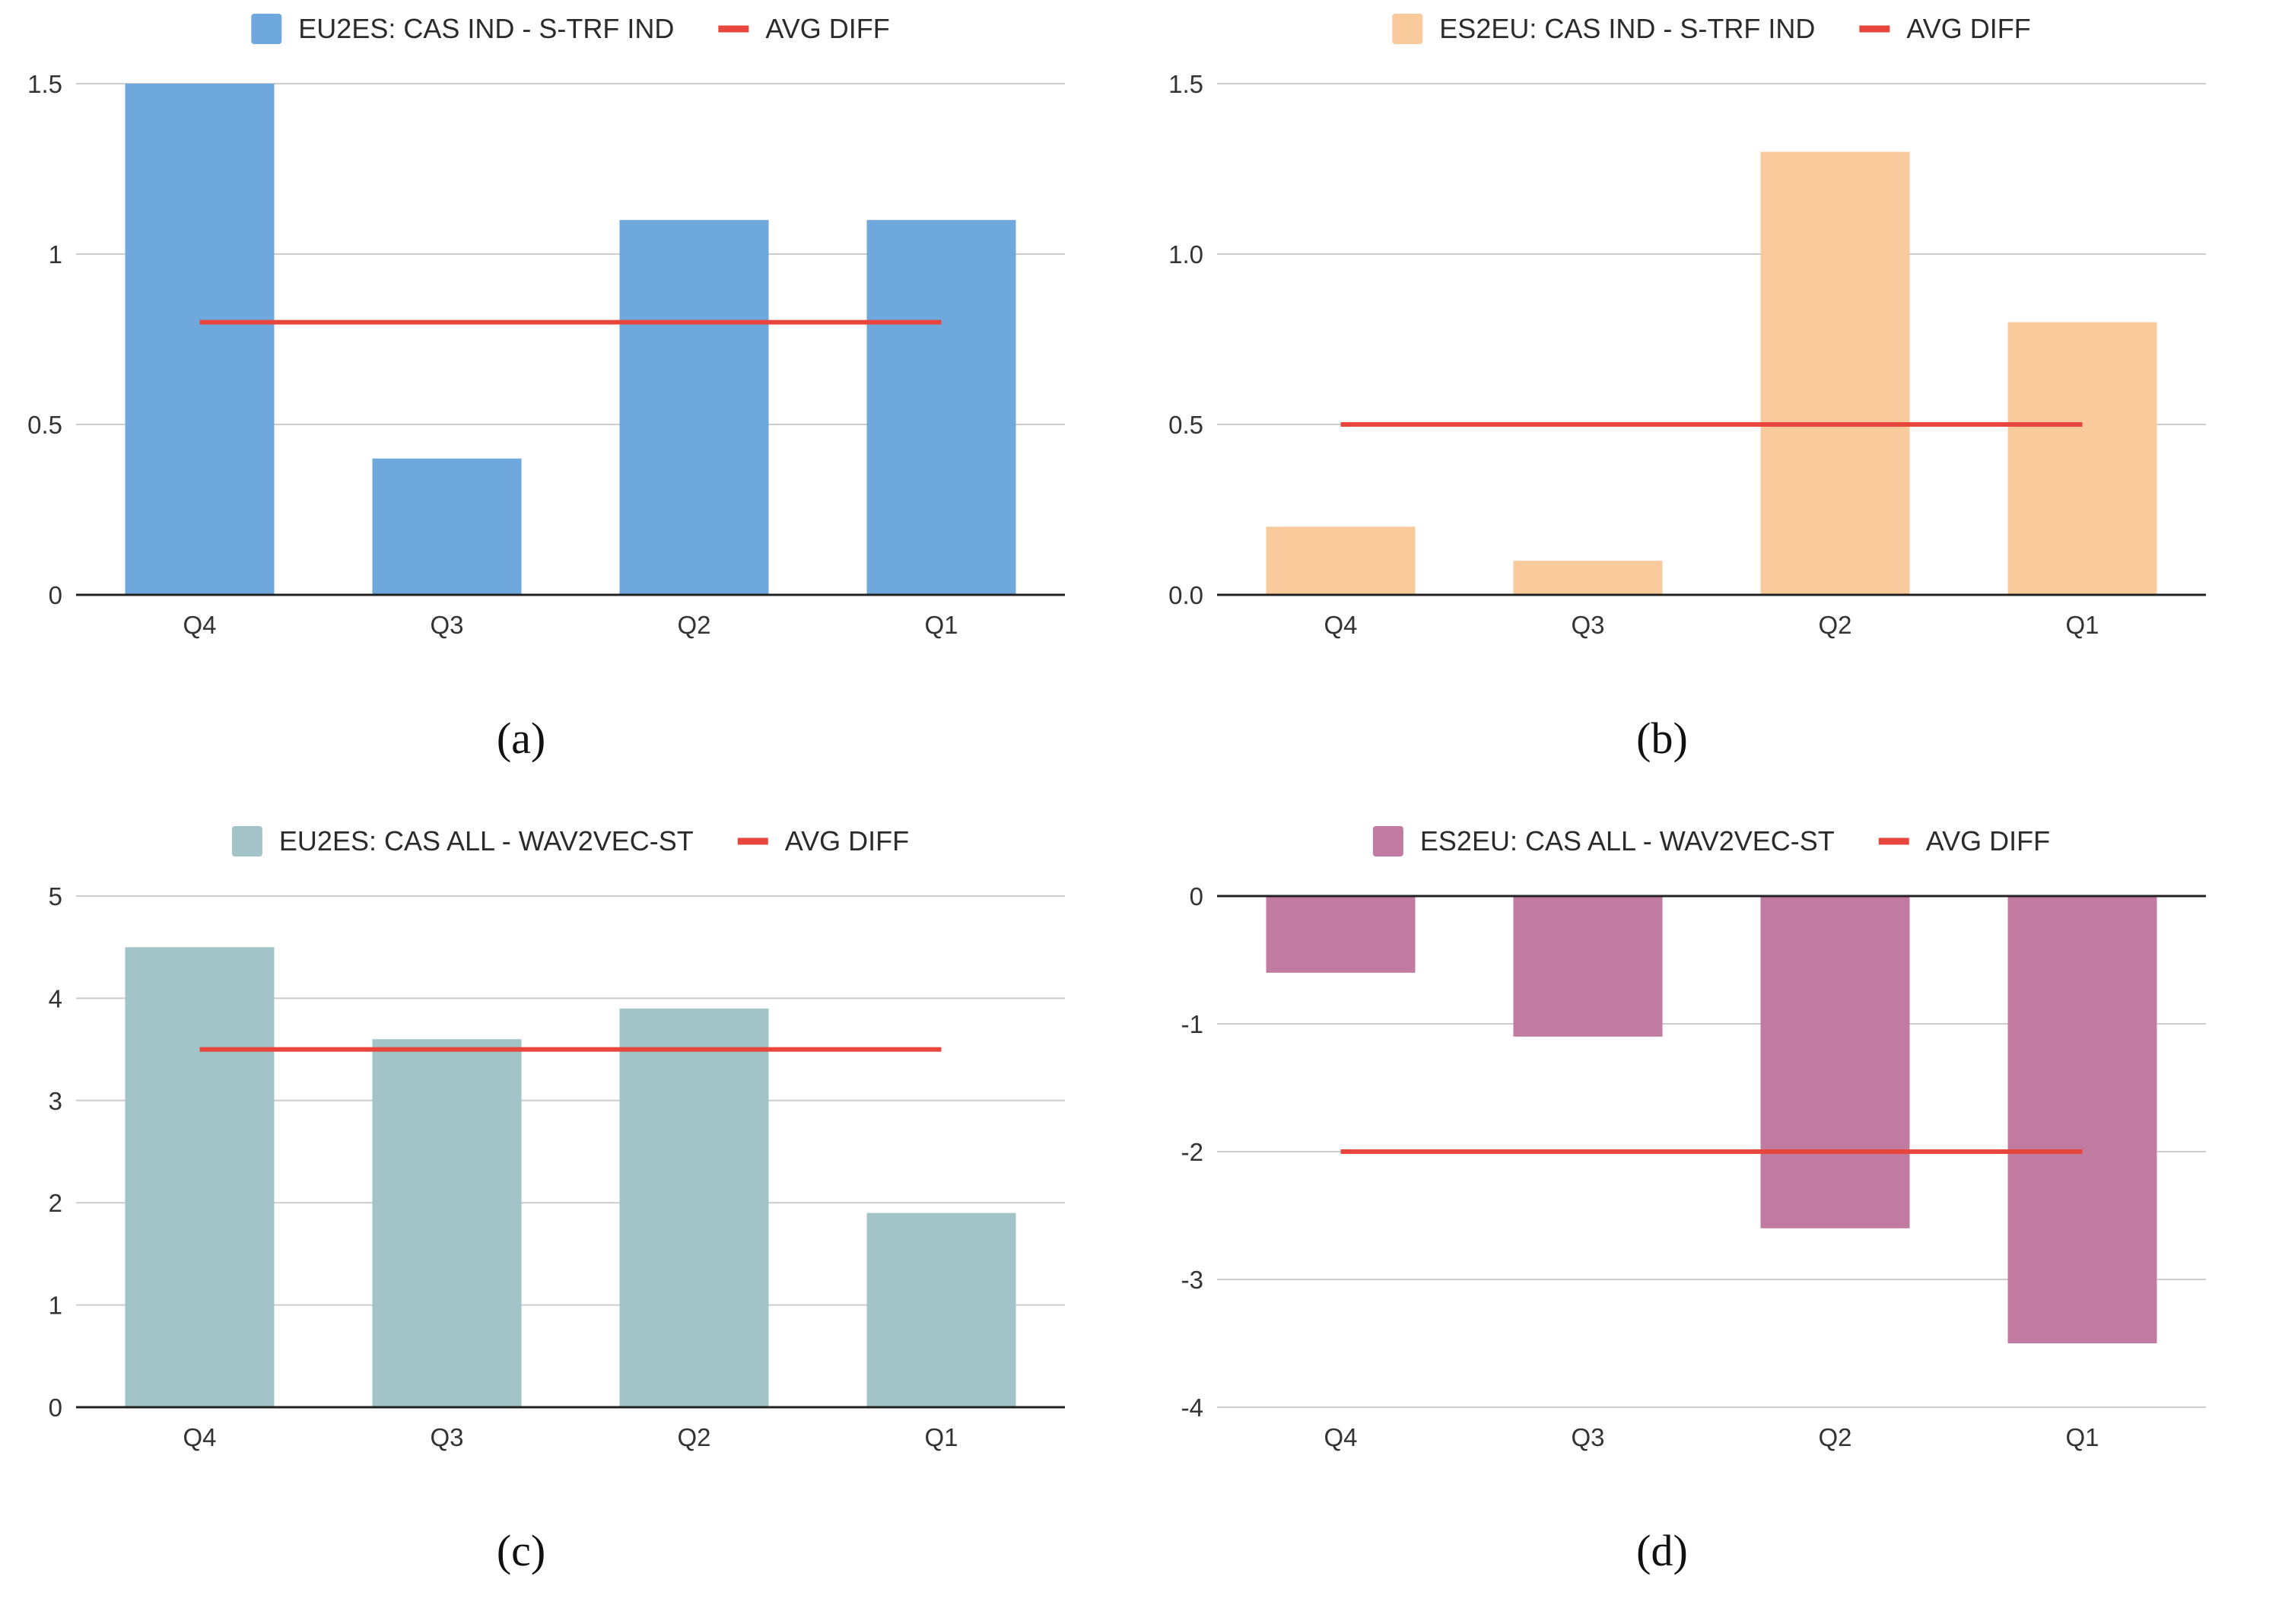 The image size is (2282, 1624). What do you see at coordinates (56, 896) in the screenshot?
I see `y-tick-label: 5` at bounding box center [56, 896].